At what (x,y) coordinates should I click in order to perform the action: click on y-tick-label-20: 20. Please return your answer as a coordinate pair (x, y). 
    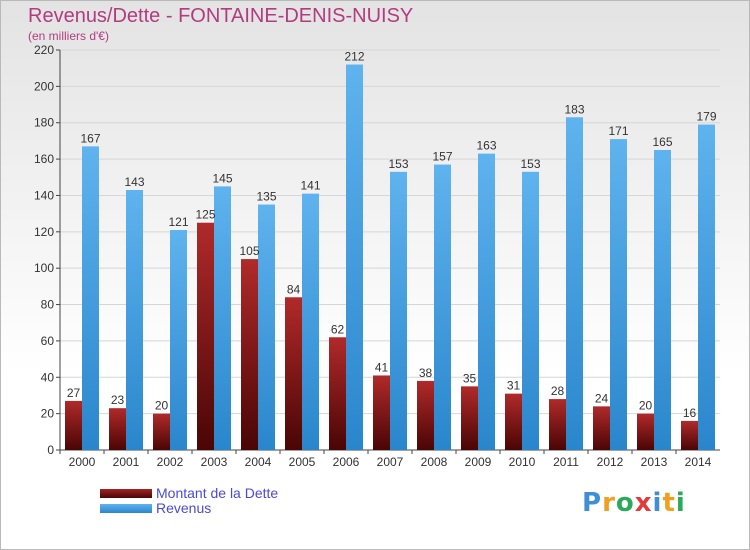
    Looking at the image, I should click on (48, 414).